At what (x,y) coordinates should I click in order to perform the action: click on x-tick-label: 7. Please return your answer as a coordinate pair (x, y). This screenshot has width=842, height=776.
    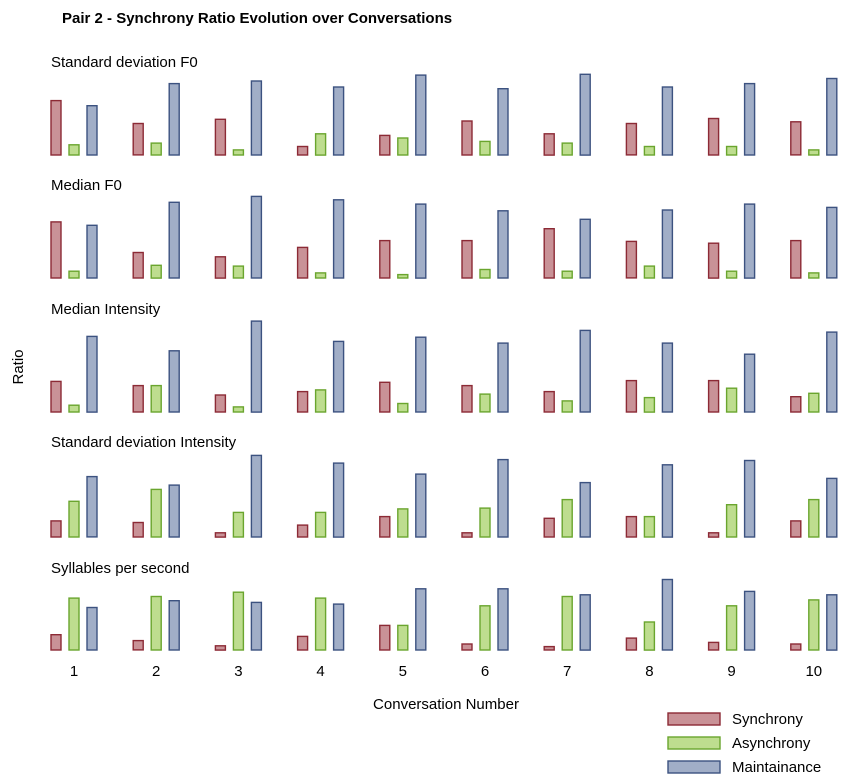
    Looking at the image, I should click on (567, 671).